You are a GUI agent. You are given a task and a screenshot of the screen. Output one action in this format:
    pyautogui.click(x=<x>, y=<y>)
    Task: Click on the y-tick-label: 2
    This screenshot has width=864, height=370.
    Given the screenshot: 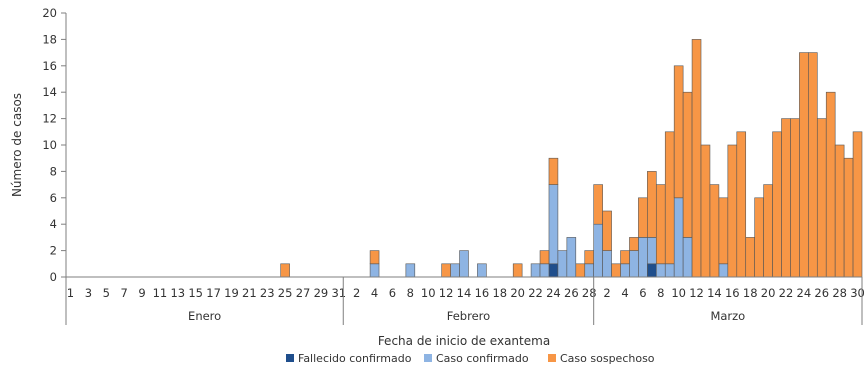 What is the action you would take?
    pyautogui.click(x=53, y=251)
    